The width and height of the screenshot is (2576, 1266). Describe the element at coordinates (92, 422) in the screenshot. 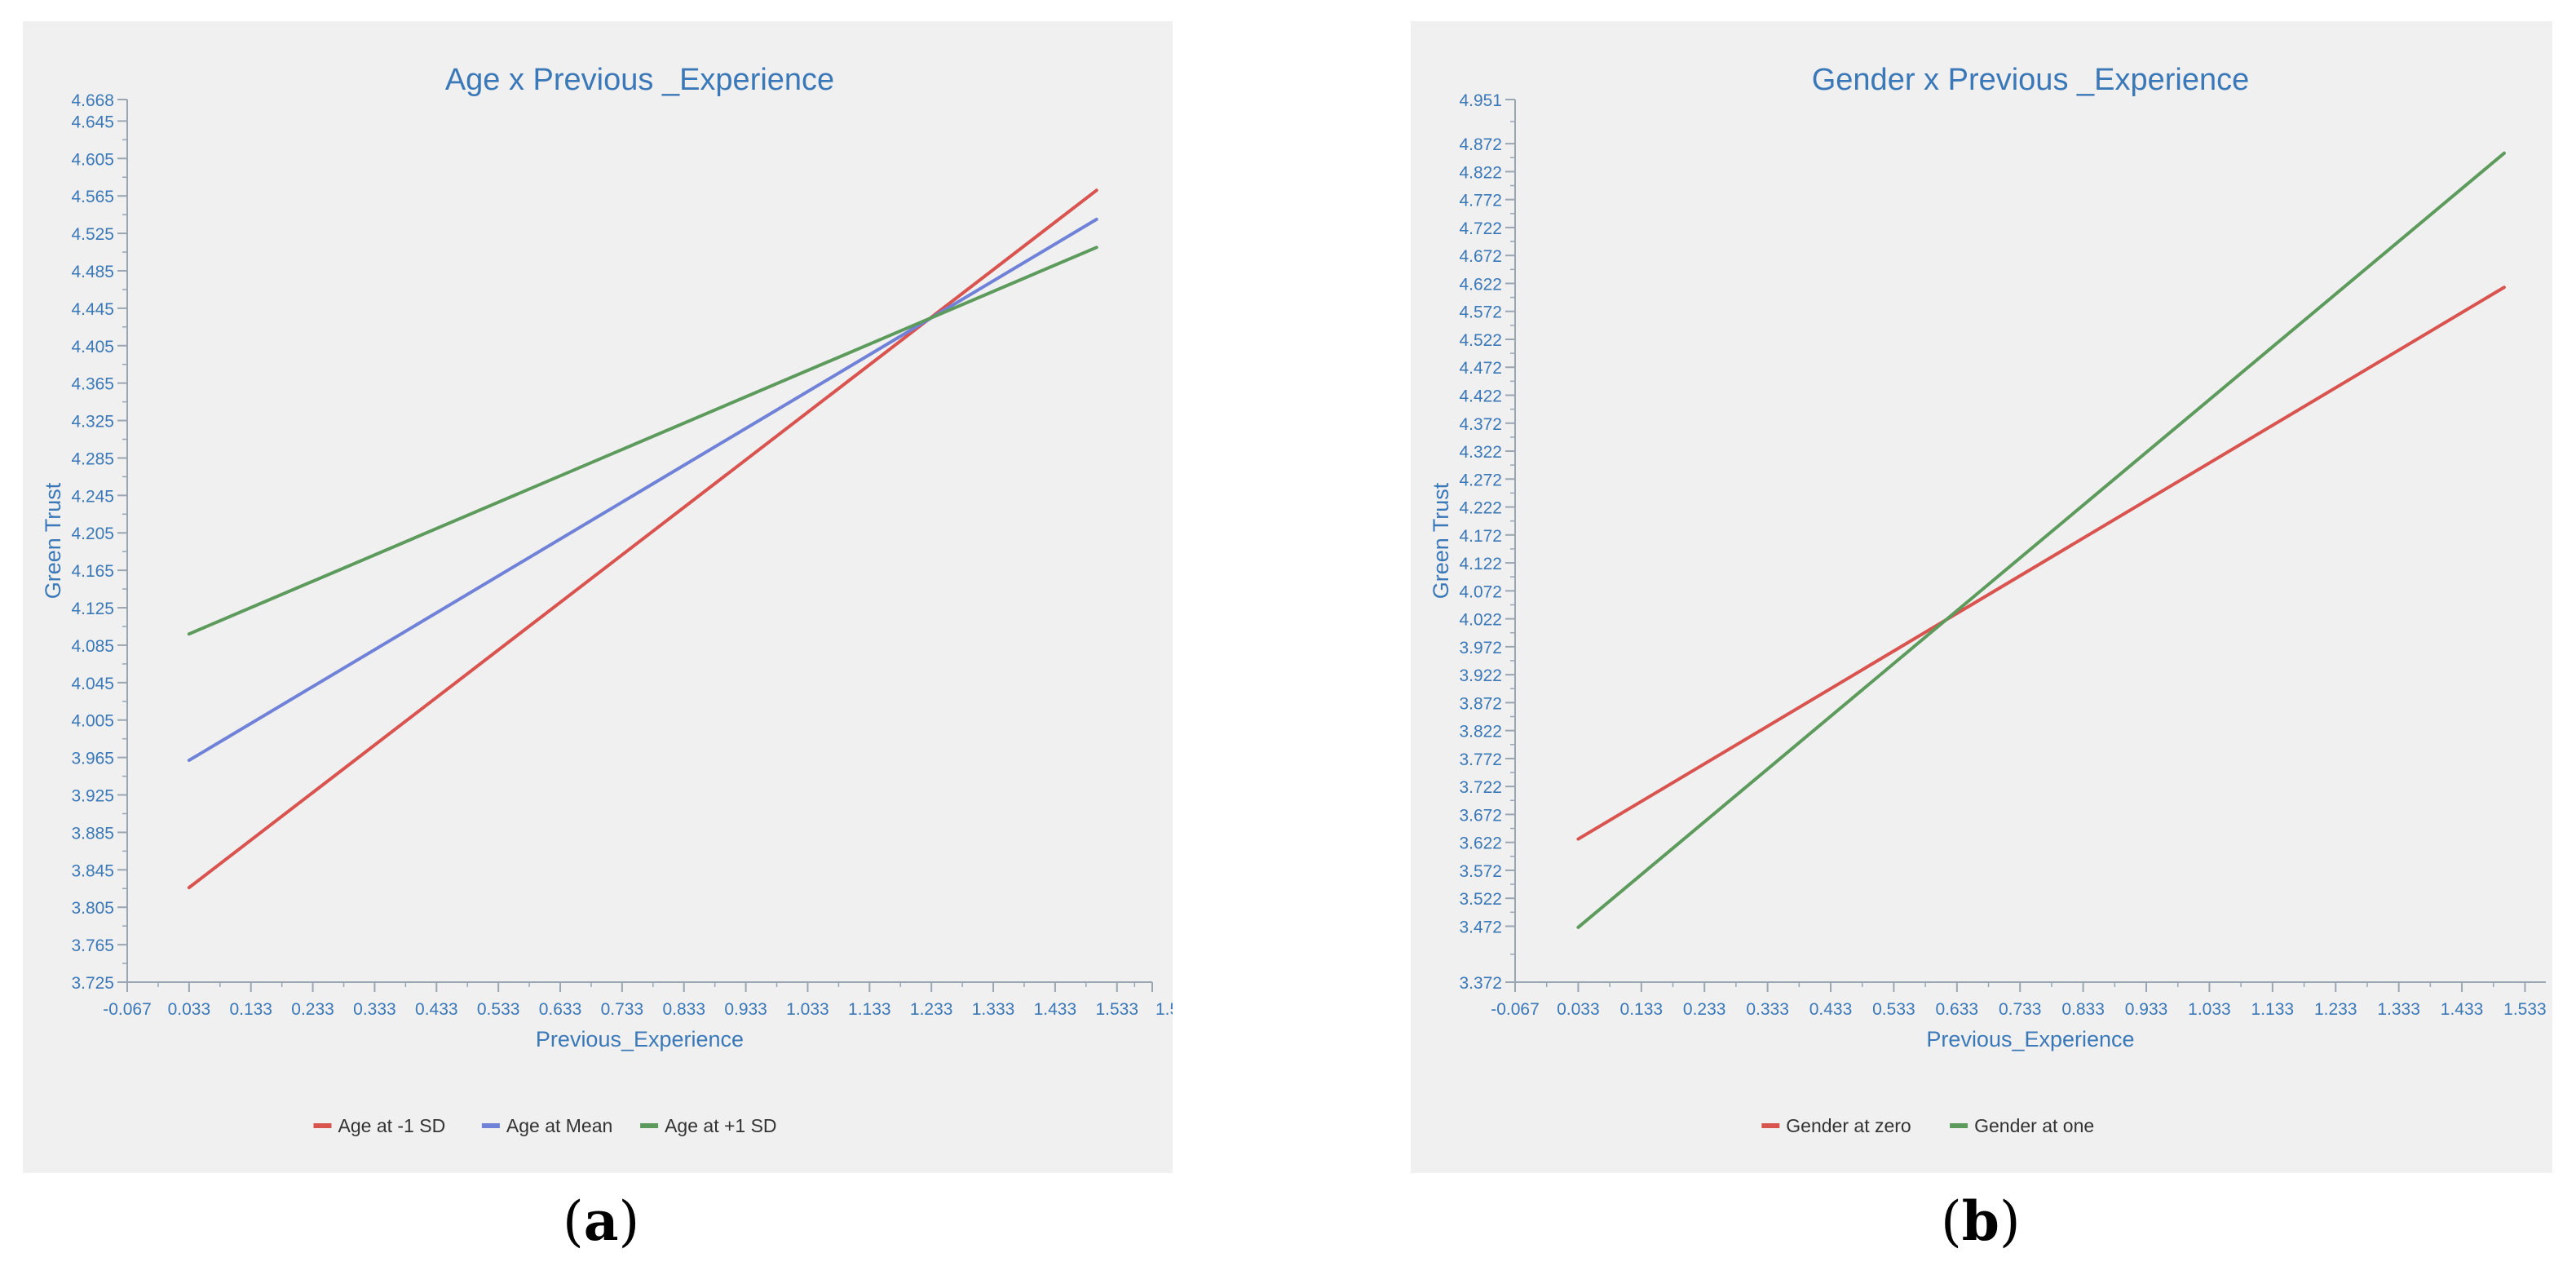

I see `y-tick-label: 4.325` at that location.